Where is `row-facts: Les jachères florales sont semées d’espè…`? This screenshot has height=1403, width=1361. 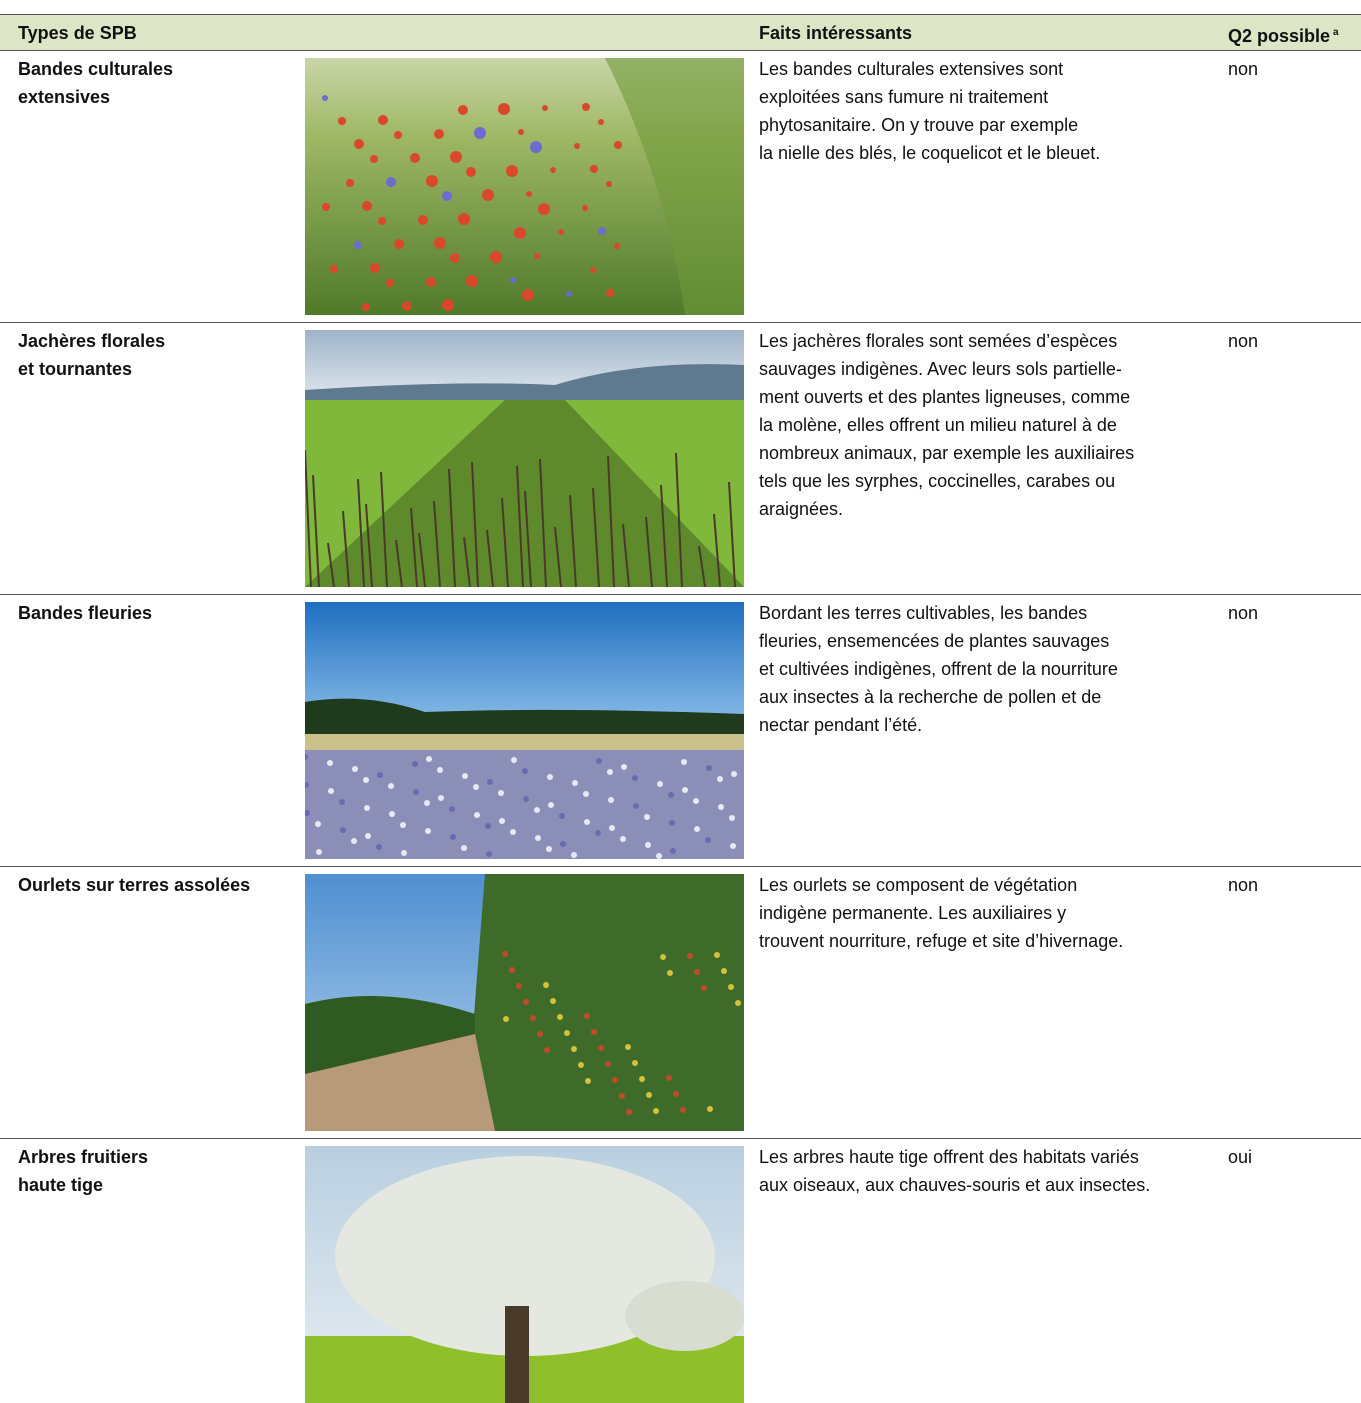 row-facts: Les jachères florales sont semées d’espè… is located at coordinates (947, 425).